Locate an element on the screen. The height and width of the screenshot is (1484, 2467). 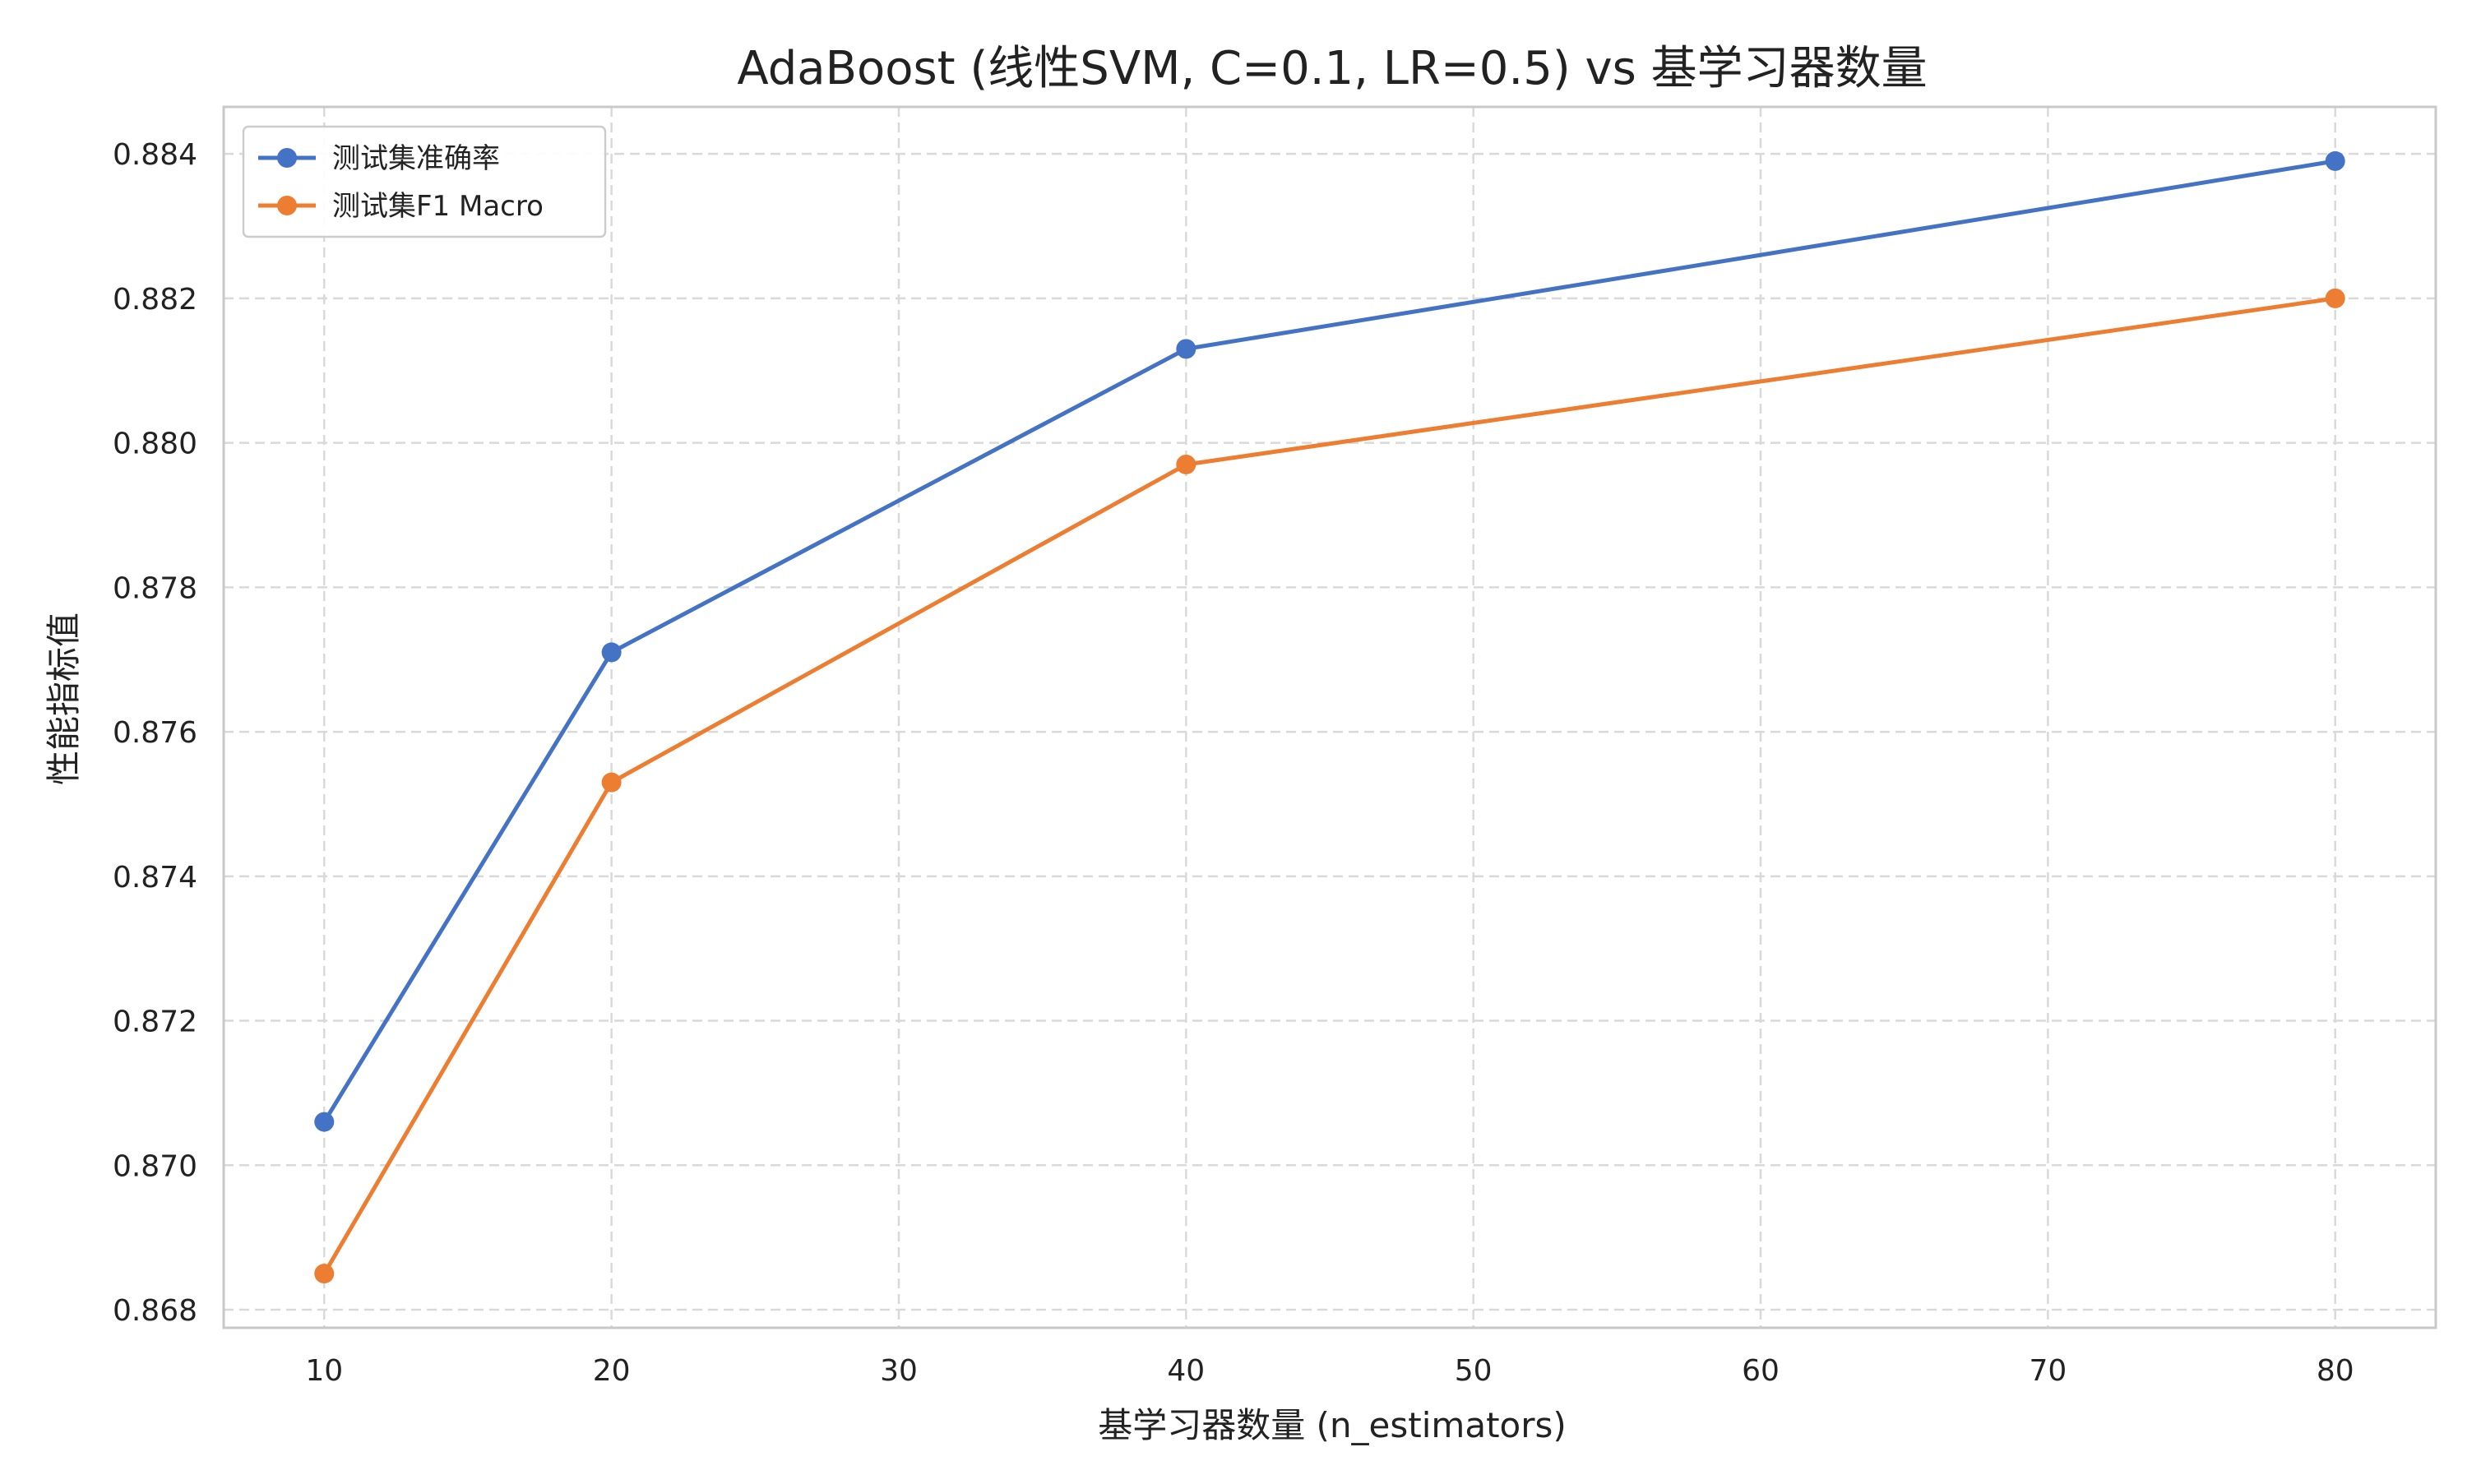
y-tick-label: 0.882 is located at coordinates (155, 300).